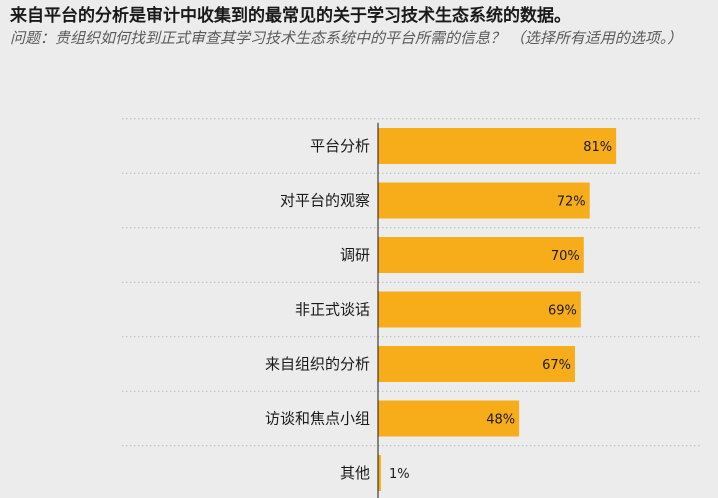 The image size is (718, 498). What do you see at coordinates (340, 146) in the screenshot?
I see `category-label: 平台分析` at bounding box center [340, 146].